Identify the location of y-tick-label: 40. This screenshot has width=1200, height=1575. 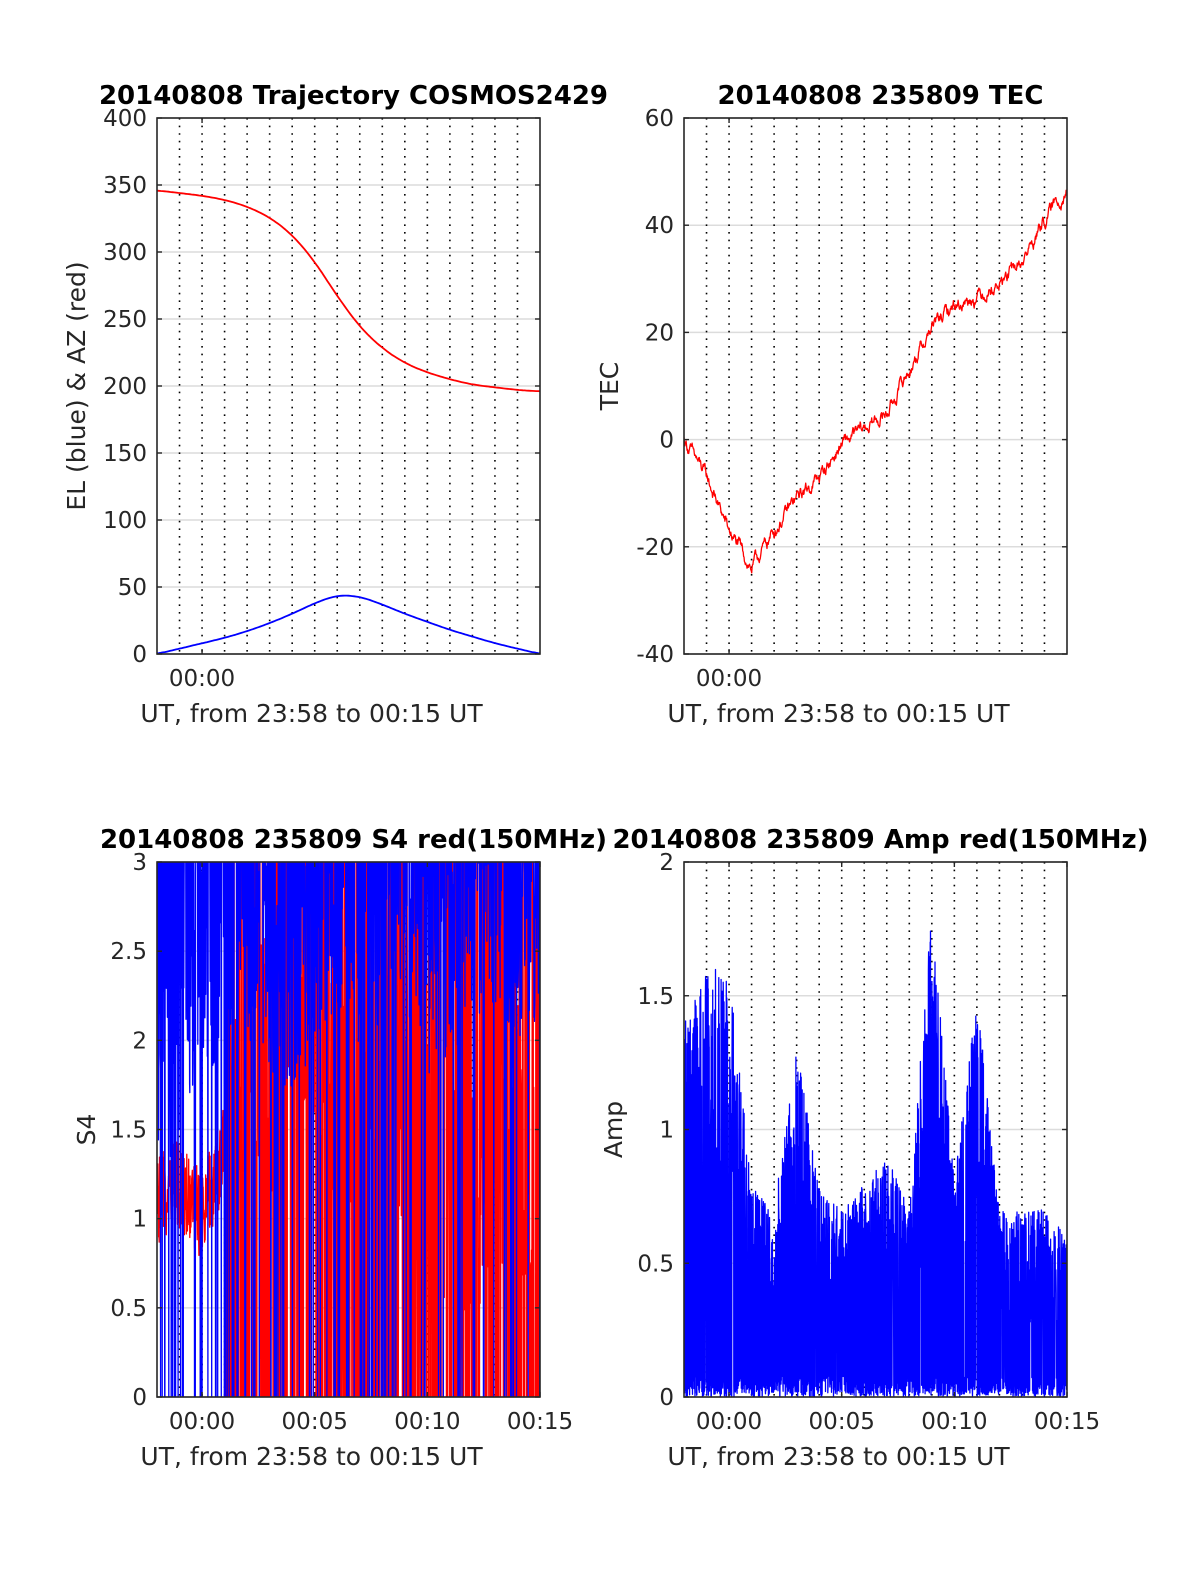
(659, 226).